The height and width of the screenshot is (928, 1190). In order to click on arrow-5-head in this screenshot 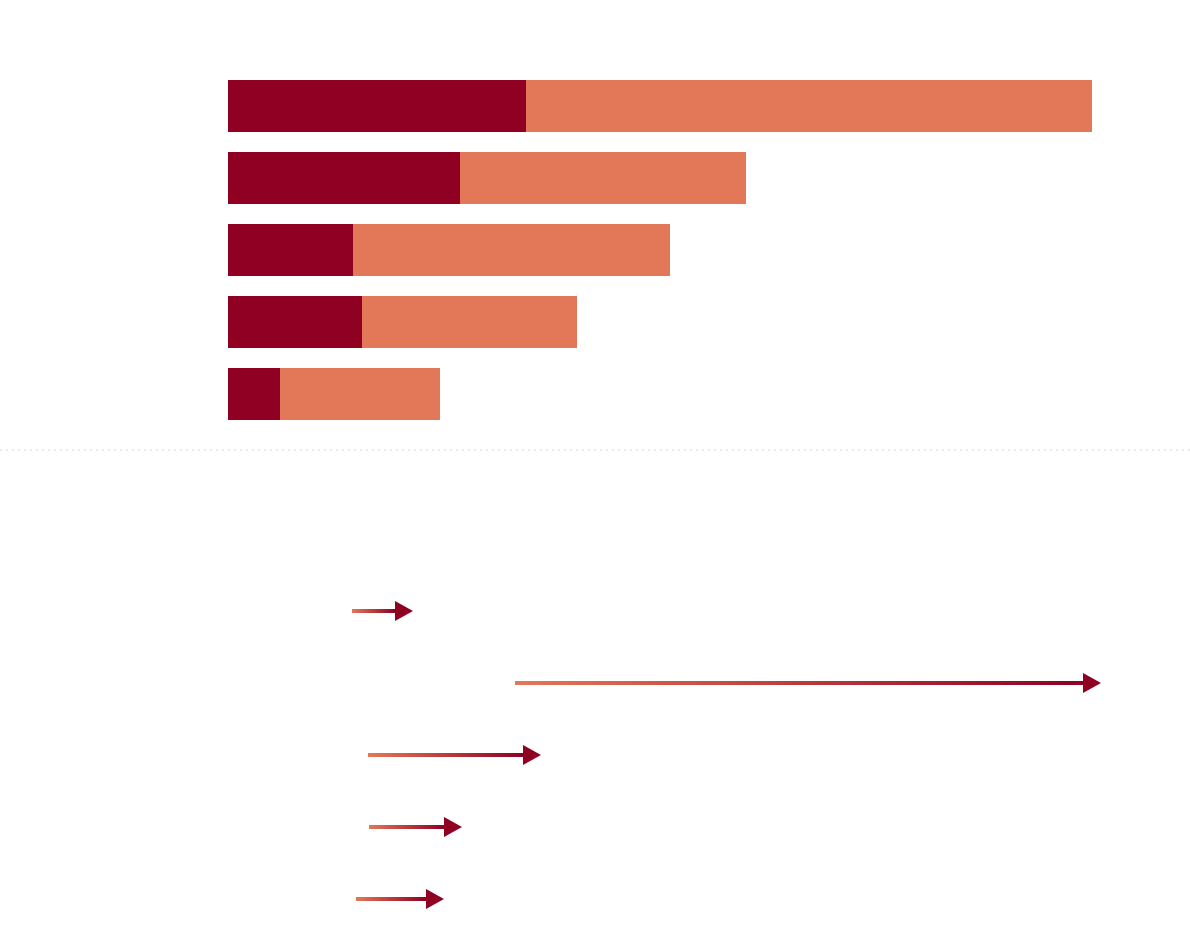, I will do `click(435, 899)`.